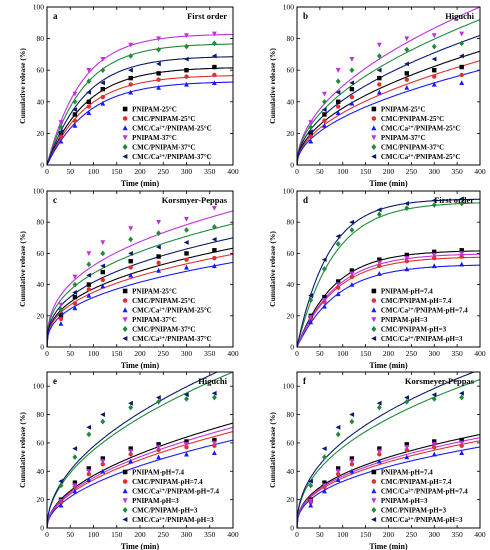  What do you see at coordinates (165, 511) in the screenshot?
I see `legend-label: CMC/PNIPAM-pH=3` at bounding box center [165, 511].